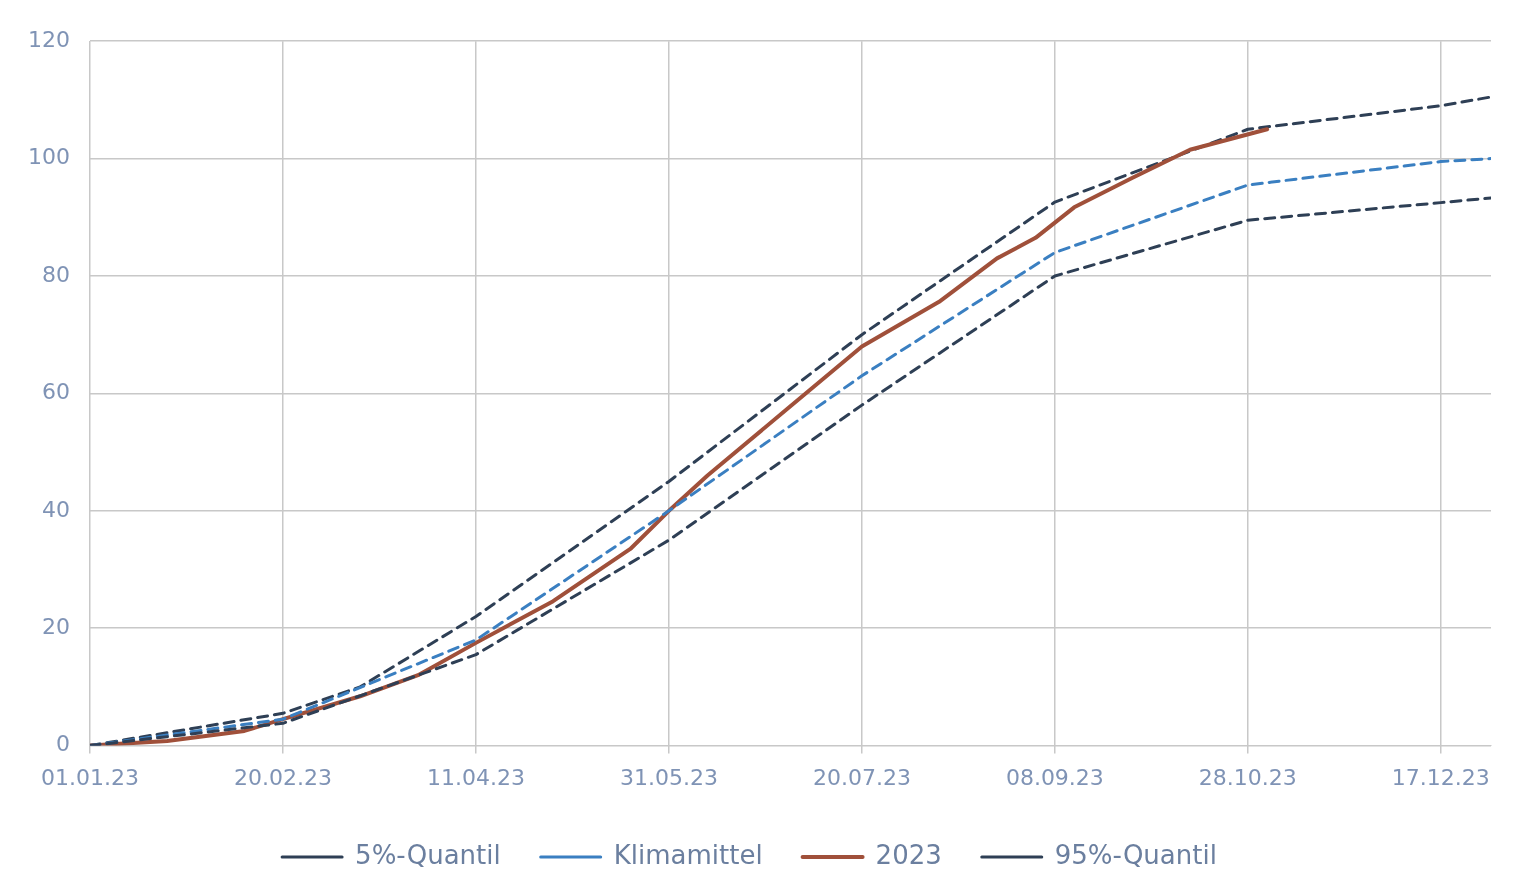  I want to click on x-tick-label: 20.02.23, so click(282, 777).